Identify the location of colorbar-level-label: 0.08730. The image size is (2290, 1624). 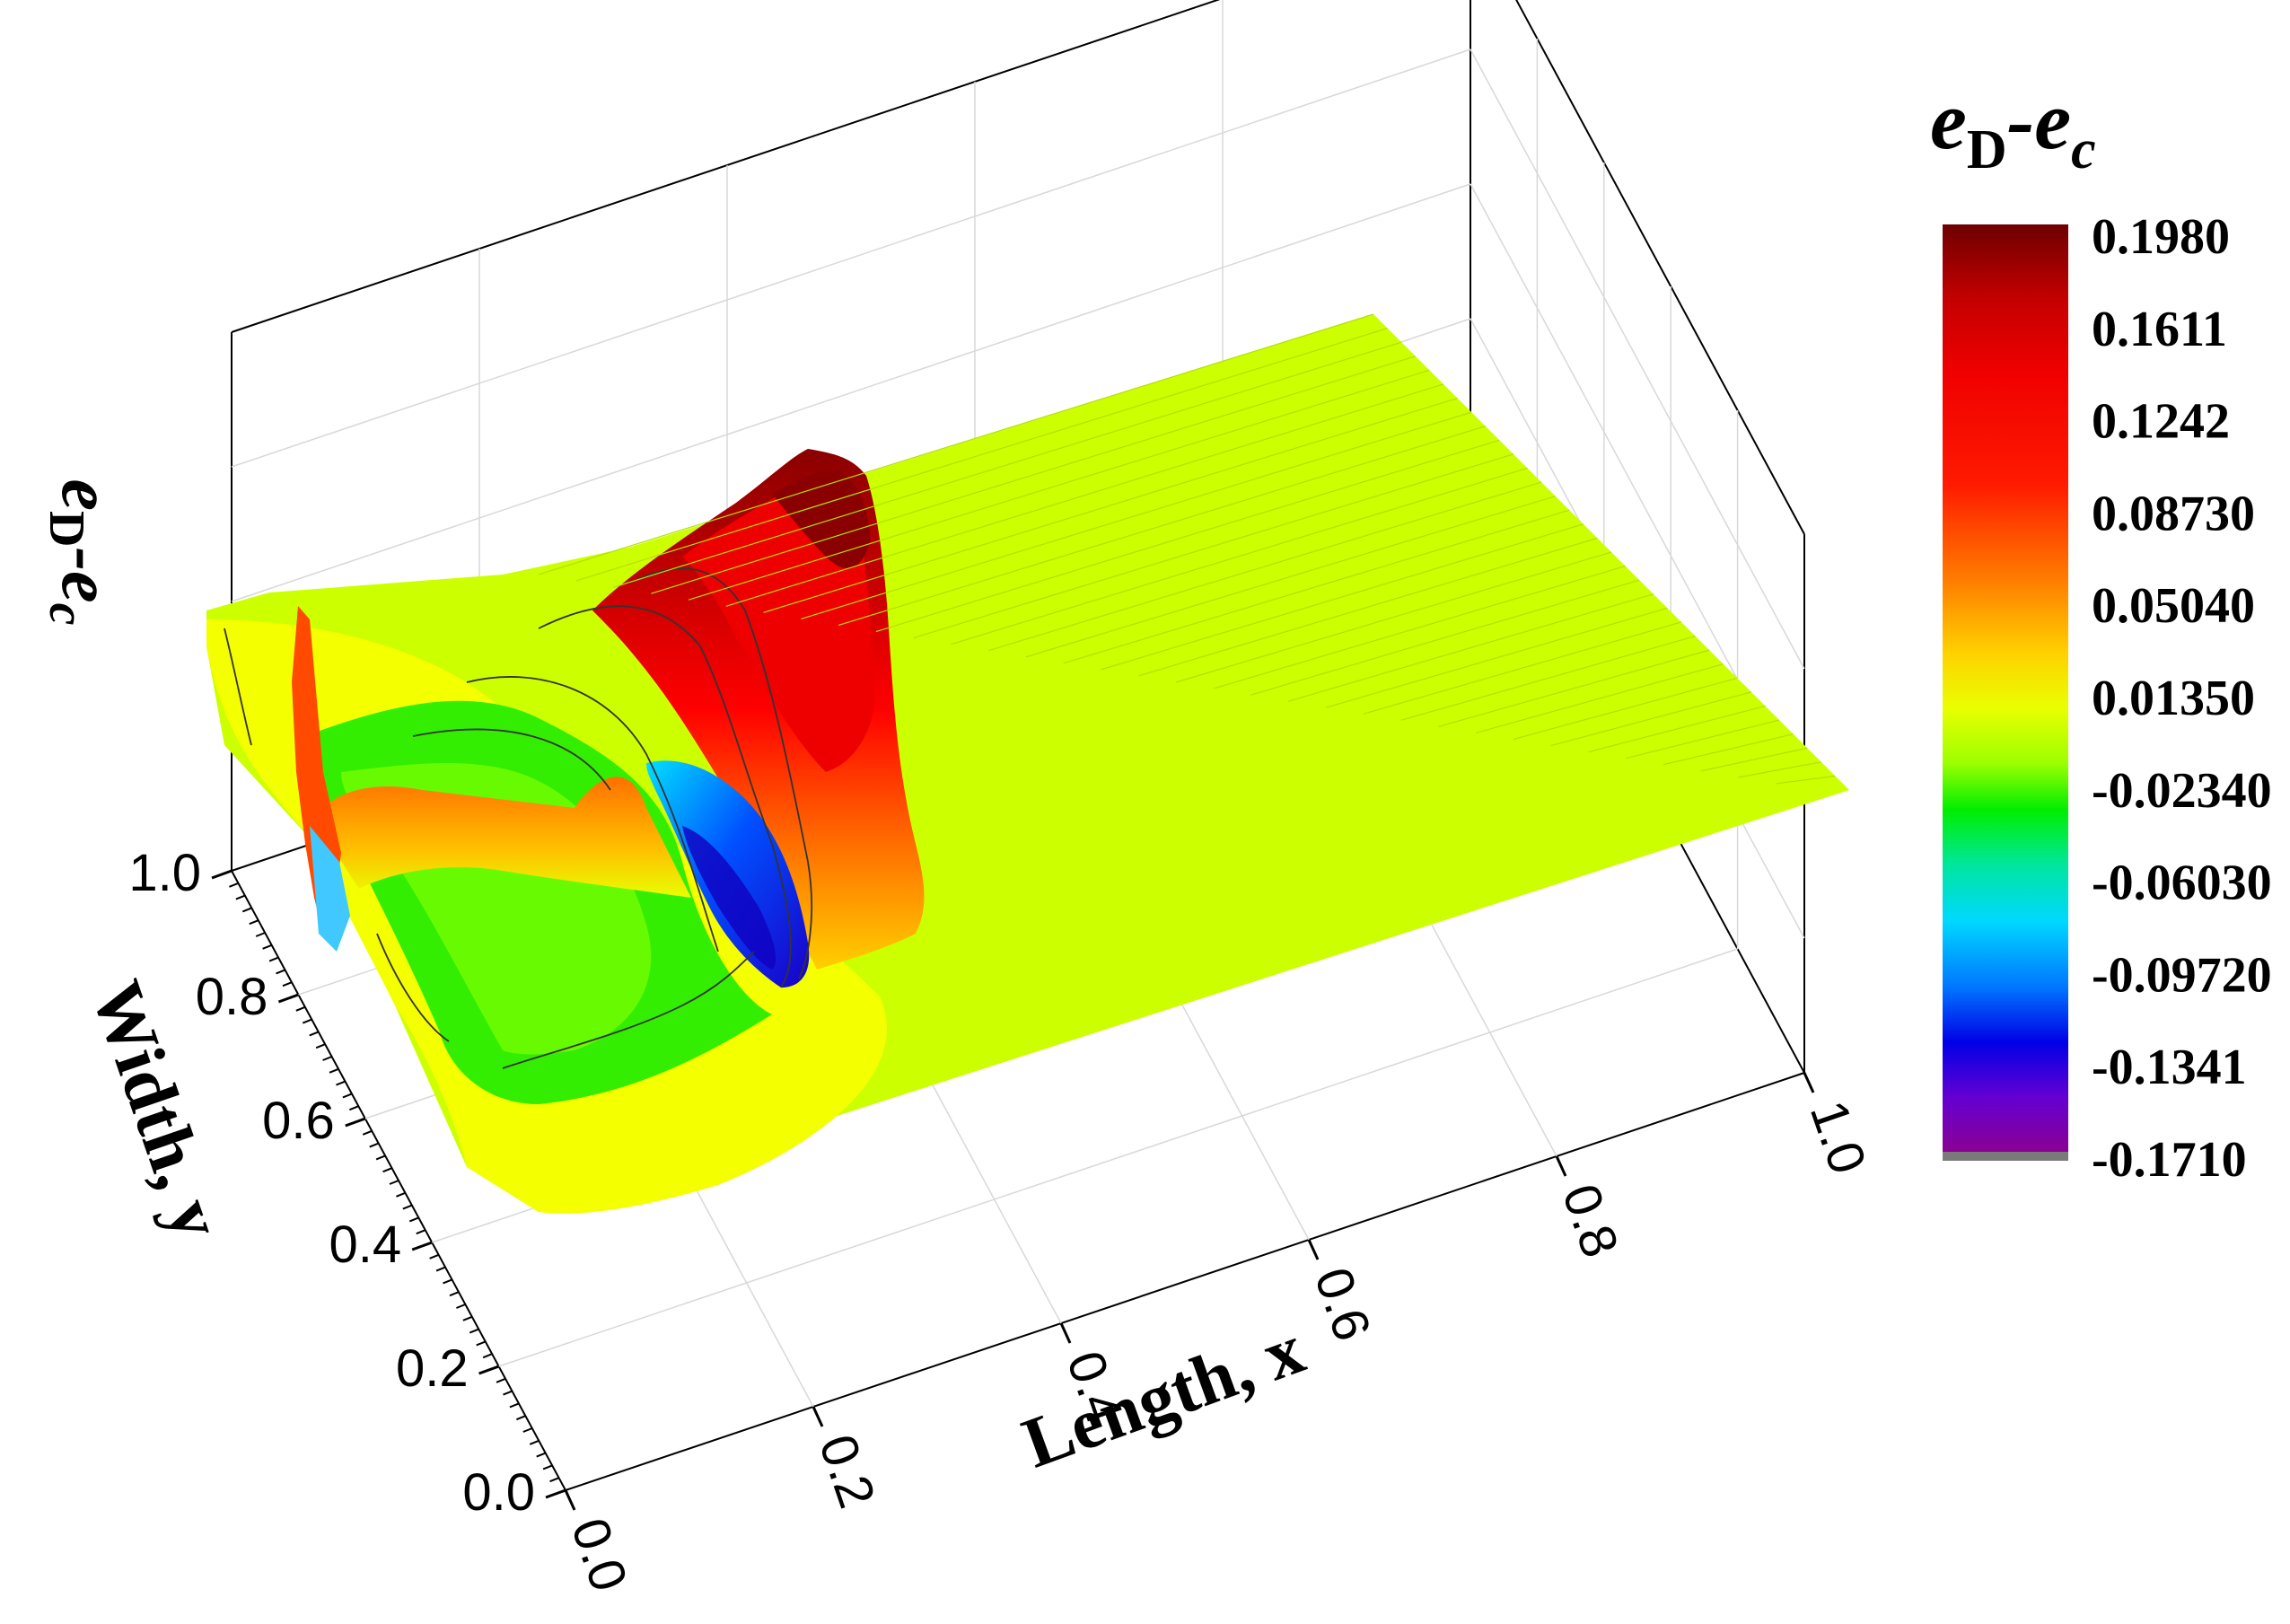
(2174, 513).